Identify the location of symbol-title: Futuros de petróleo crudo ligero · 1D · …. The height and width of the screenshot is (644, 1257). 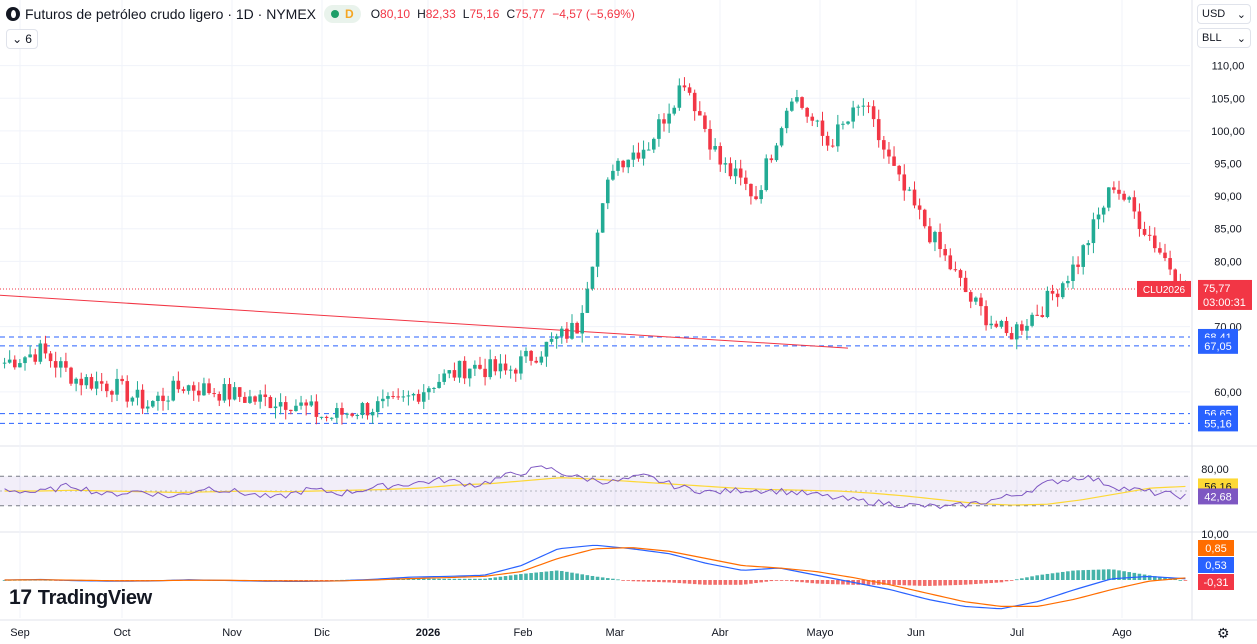
(171, 14).